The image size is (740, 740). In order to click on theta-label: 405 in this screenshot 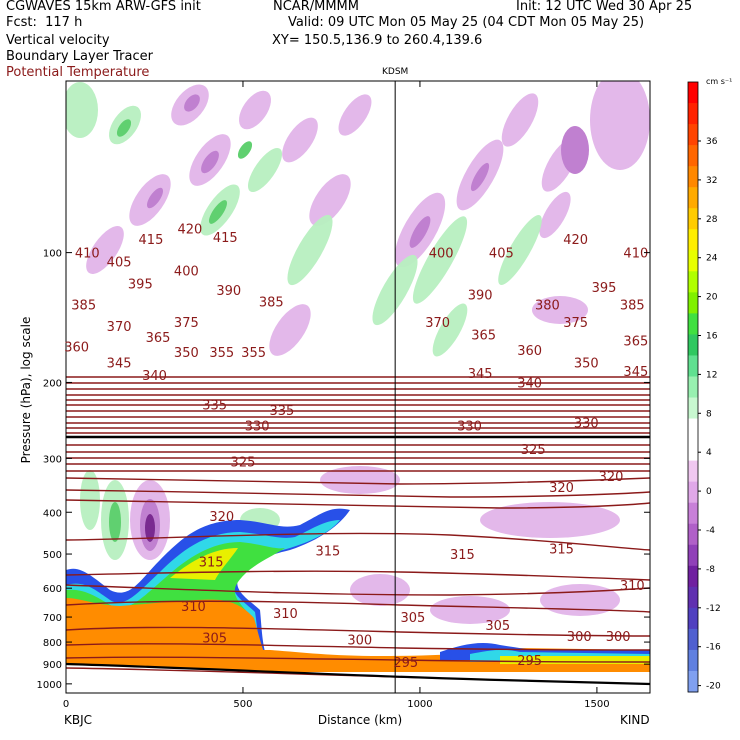, I will do `click(119, 263)`.